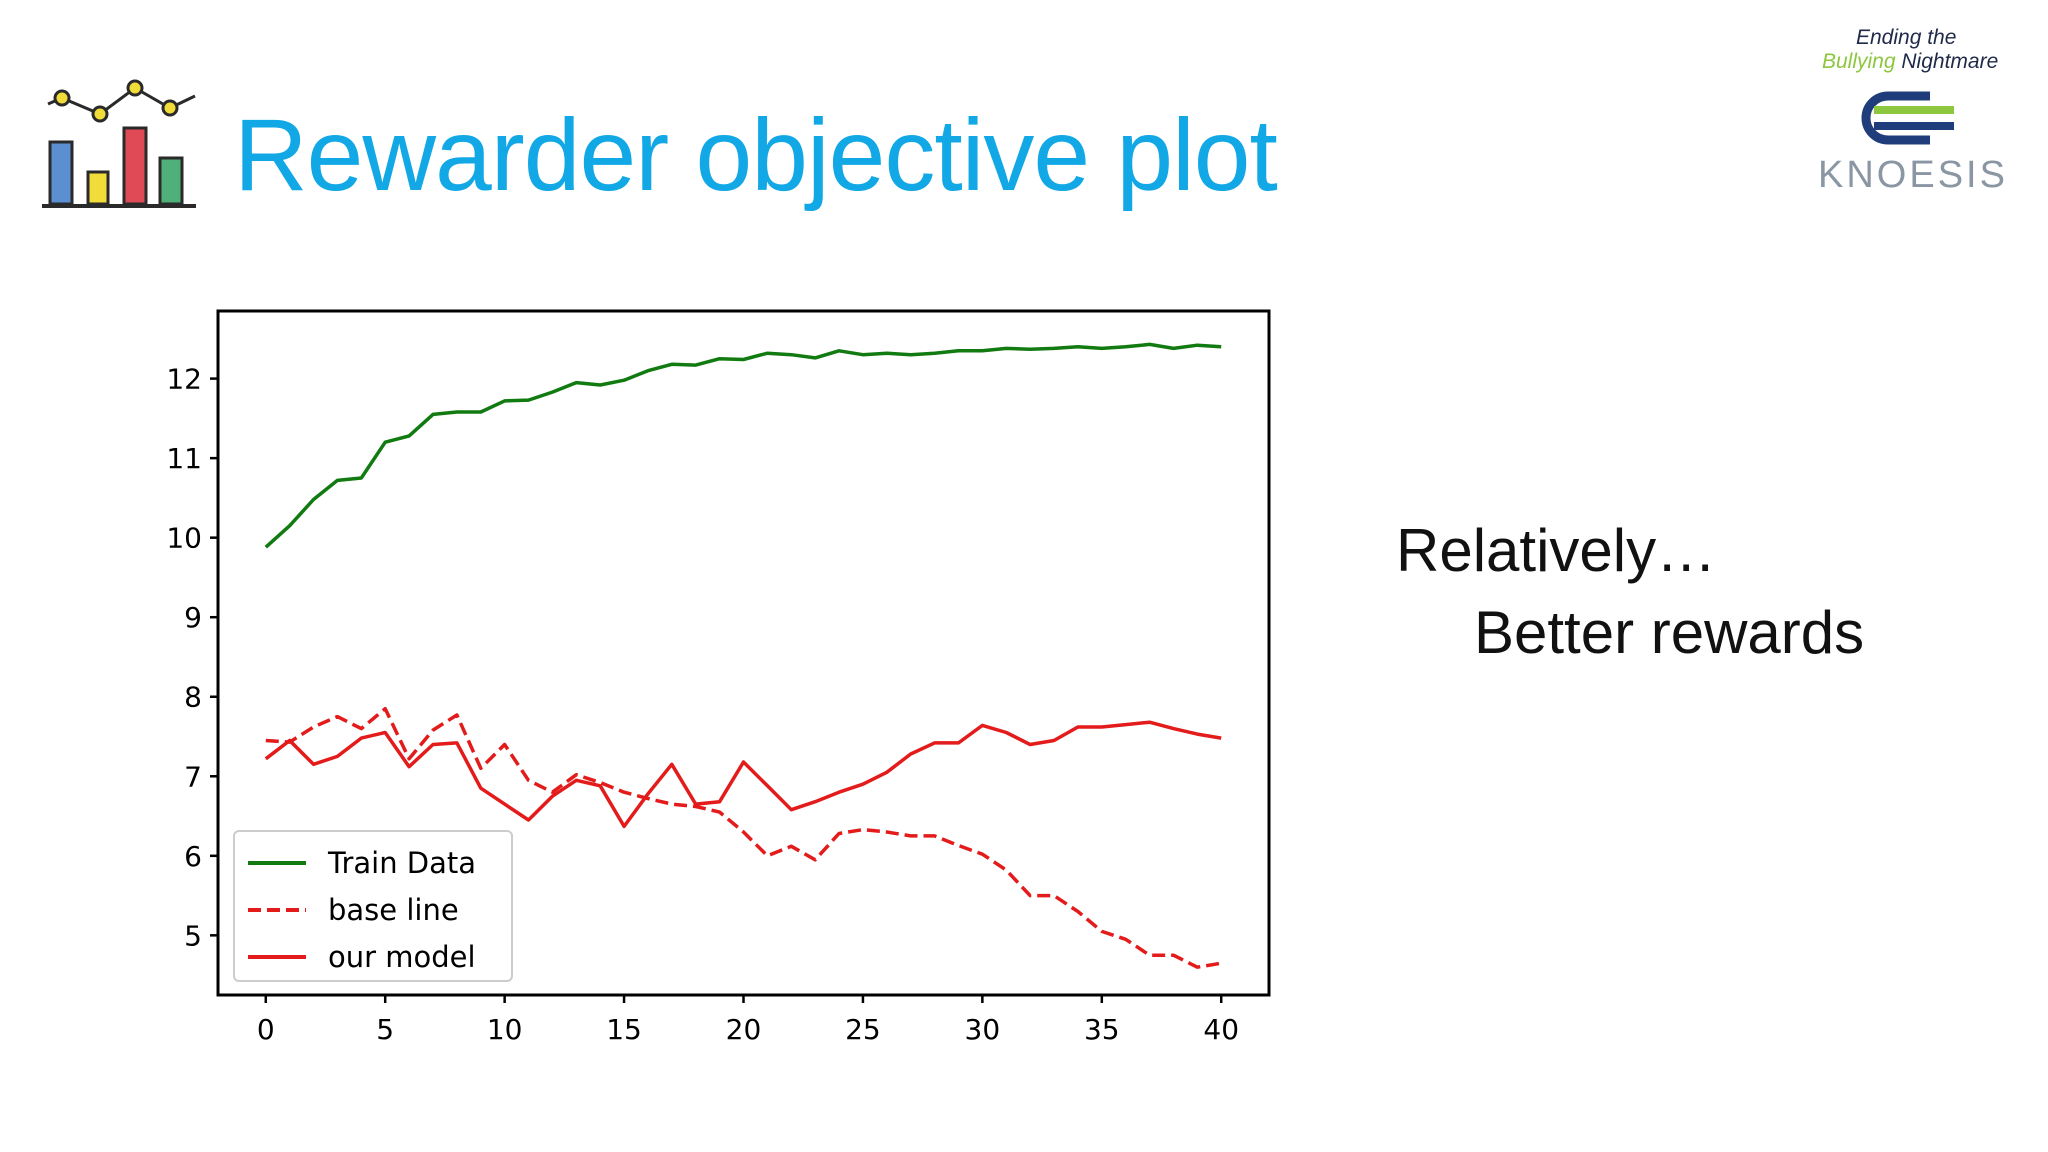  What do you see at coordinates (119, 143) in the screenshot?
I see `chart-icon` at bounding box center [119, 143].